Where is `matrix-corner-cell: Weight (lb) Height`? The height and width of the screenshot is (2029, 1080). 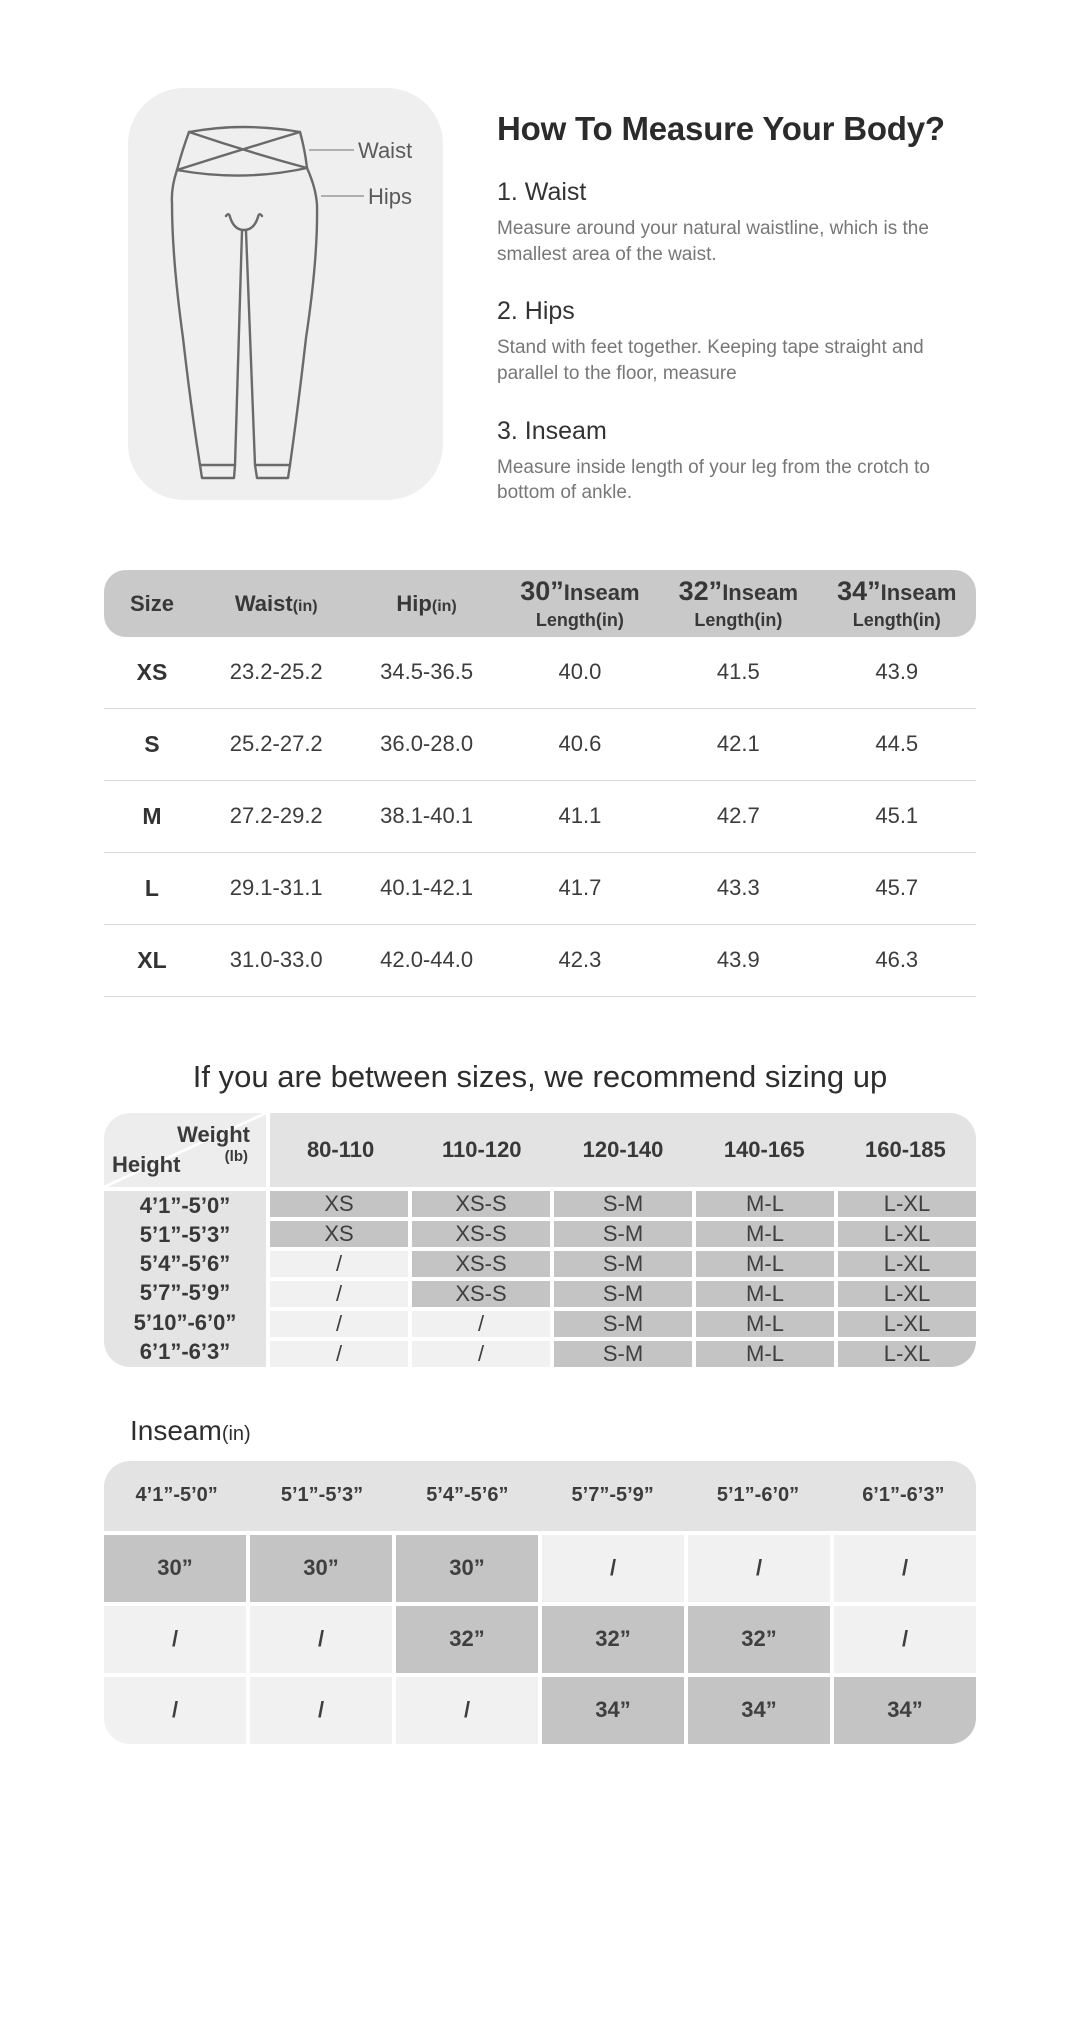
matrix-corner-cell: Weight (lb) Height is located at coordinates (185, 1149).